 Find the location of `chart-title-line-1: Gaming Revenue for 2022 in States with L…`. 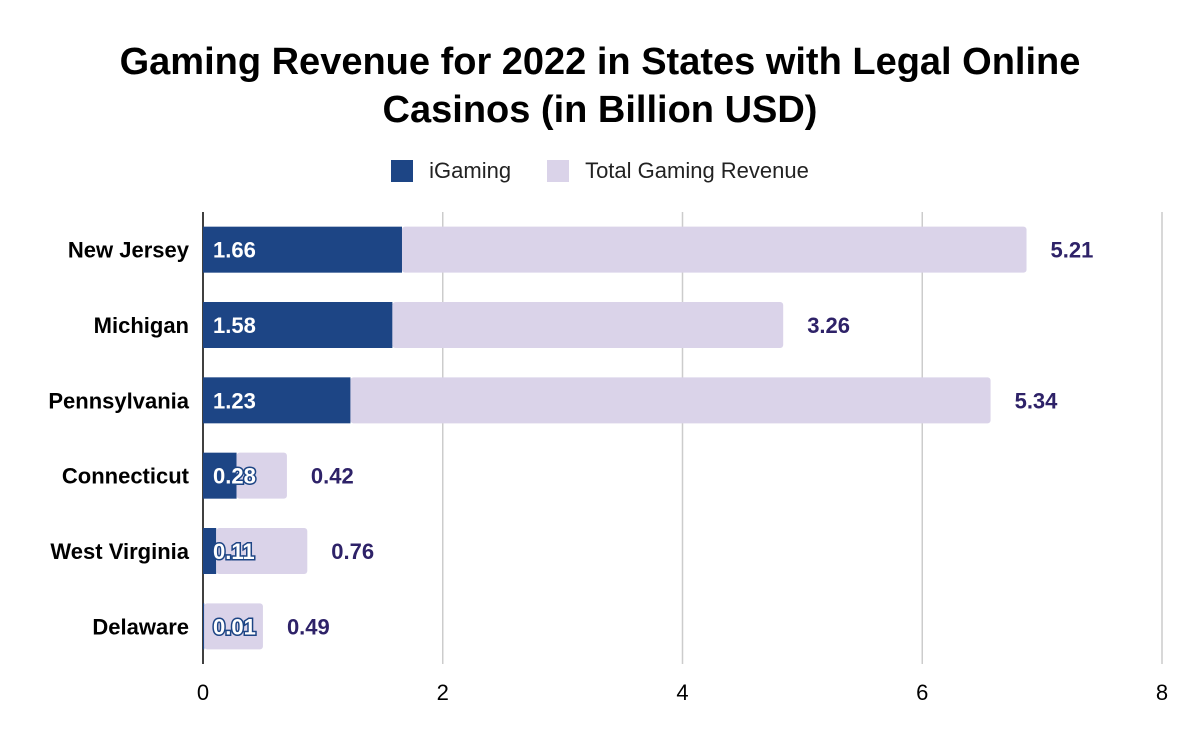

chart-title-line-1: Gaming Revenue for 2022 in States with L… is located at coordinates (600, 62).